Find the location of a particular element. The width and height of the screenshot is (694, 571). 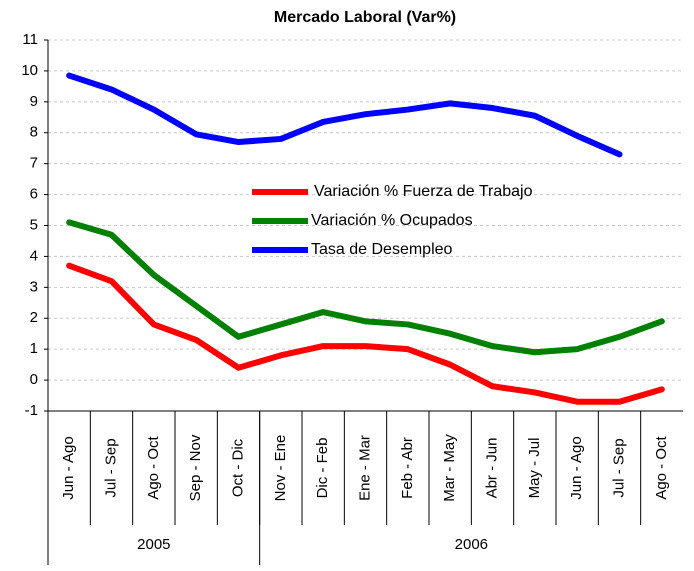

legend-label: Variación % Fuerza de Trabajo is located at coordinates (423, 191).